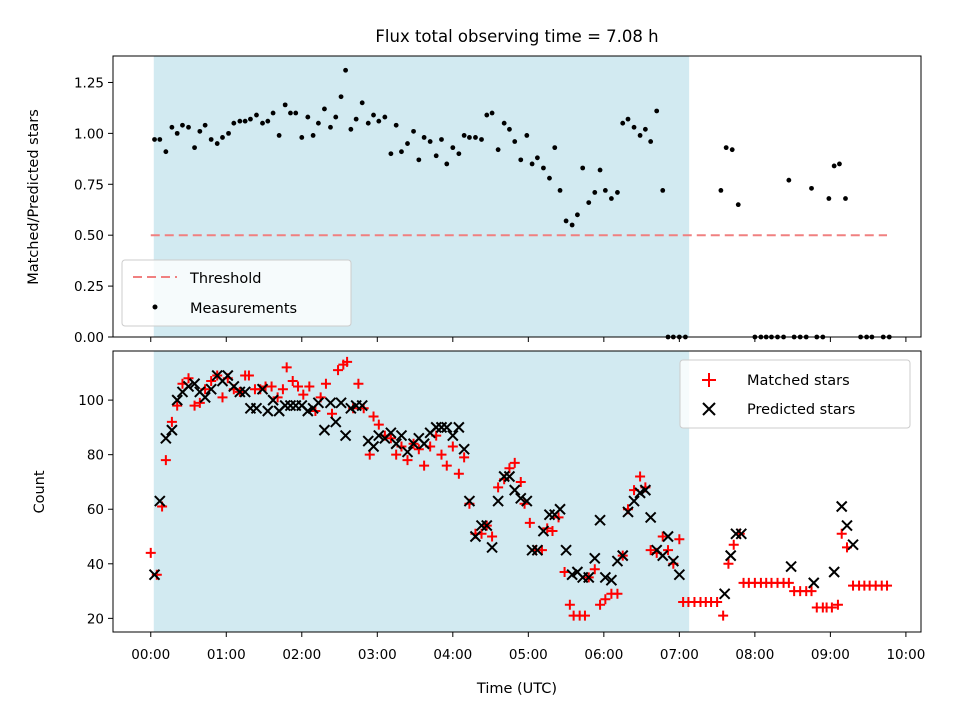  Describe the element at coordinates (89, 134) in the screenshot. I see `top-y-tick-label: 1.00` at that location.